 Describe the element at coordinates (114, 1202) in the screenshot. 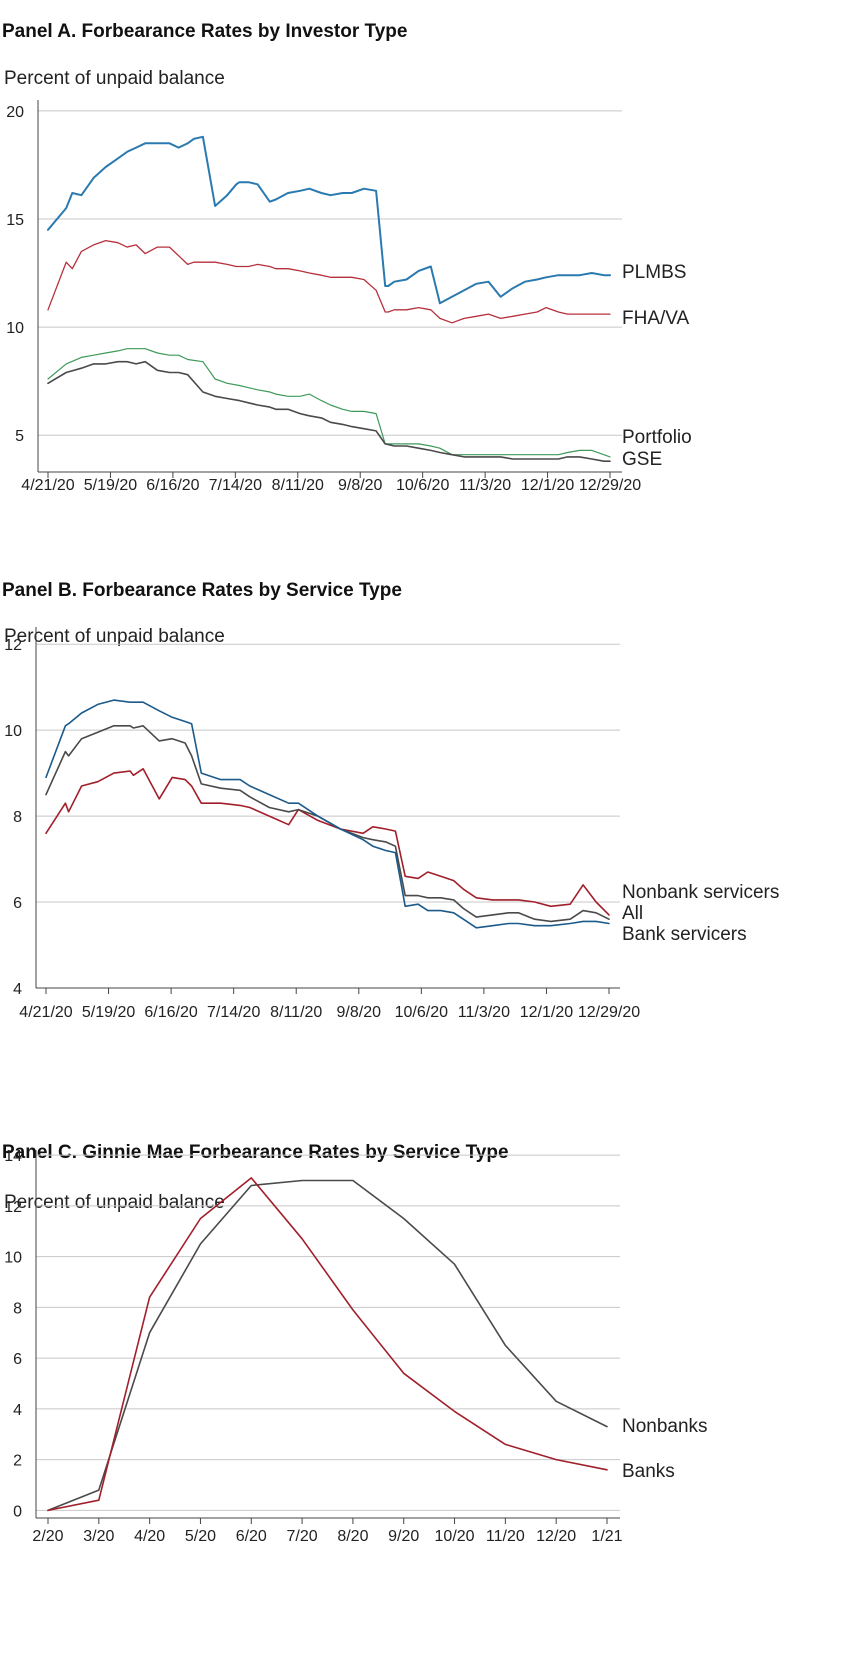

I see `panel-c-ylabel: Percent of unpaid balance` at that location.